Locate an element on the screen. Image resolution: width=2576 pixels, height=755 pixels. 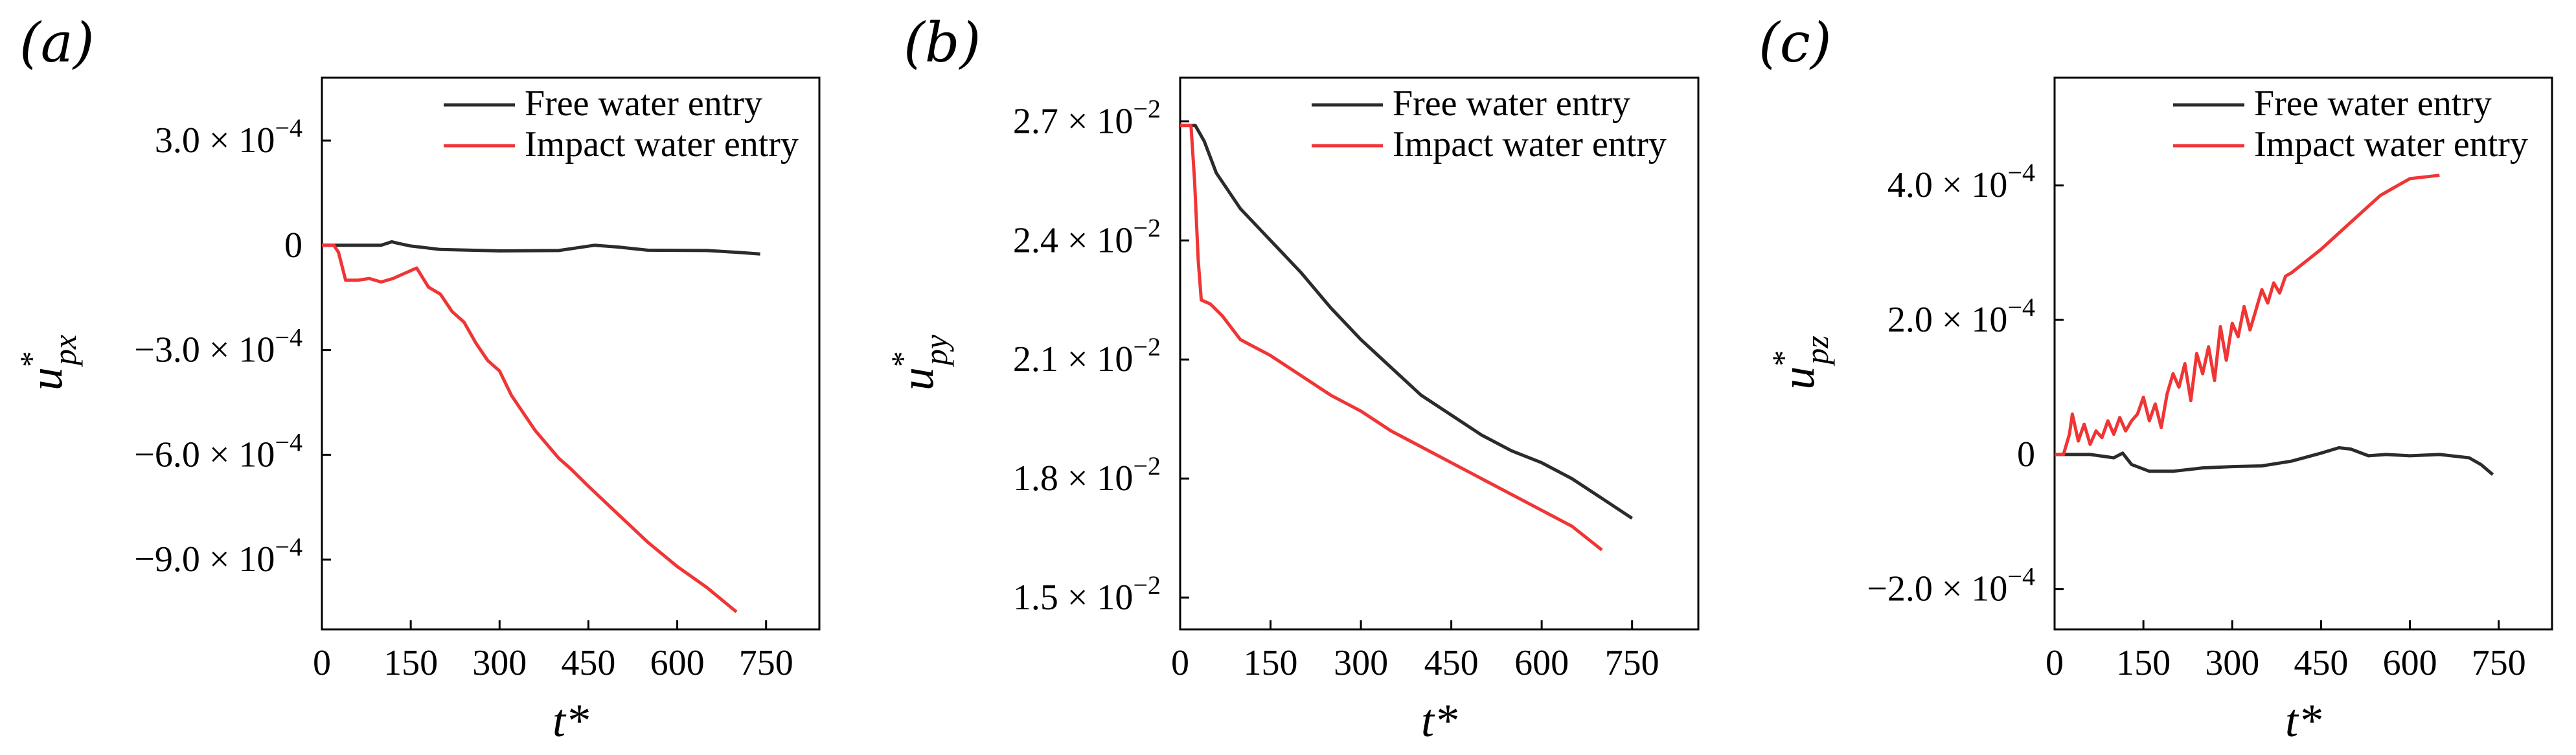
y-tick-label: −2.0 × 10⁻⁴ is located at coordinates (1951, 585).